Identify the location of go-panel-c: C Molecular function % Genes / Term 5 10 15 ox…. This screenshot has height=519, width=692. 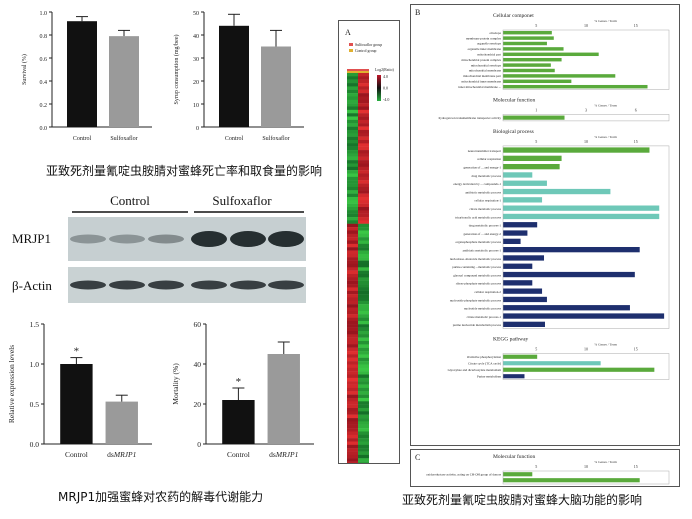
(545, 468).